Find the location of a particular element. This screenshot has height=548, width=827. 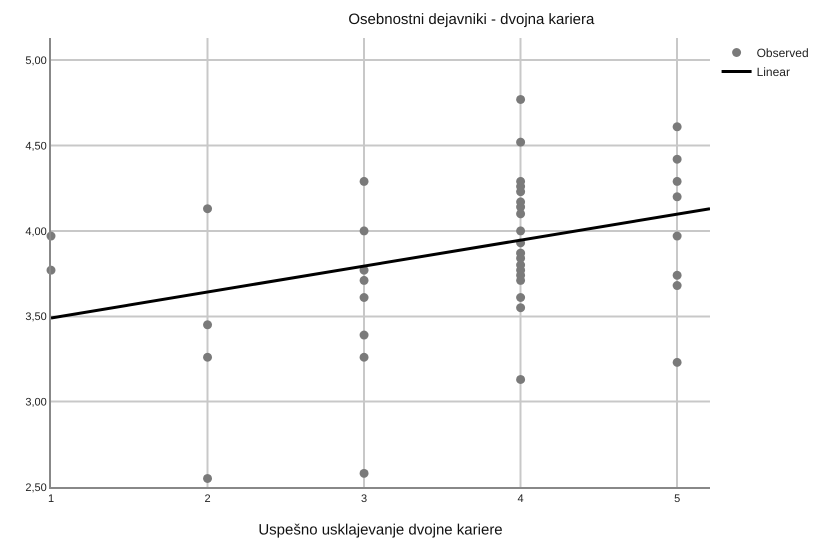

x-tick-label: 1 is located at coordinates (51, 499).